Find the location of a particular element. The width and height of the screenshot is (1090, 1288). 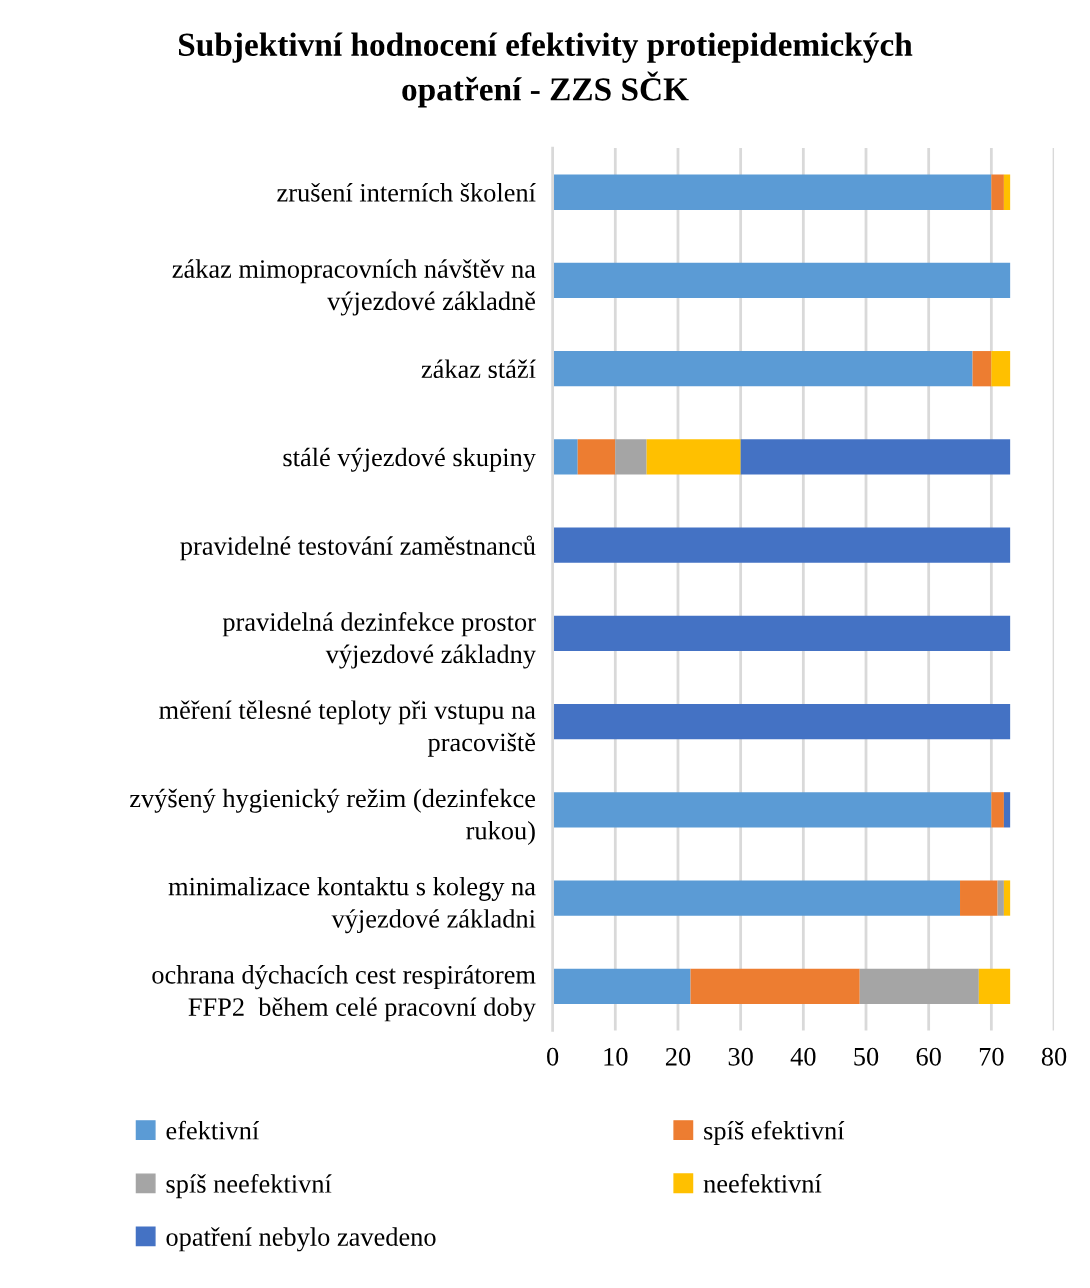

y-tick-label: pravidelná dezinfekce prostor výjezdové základny is located at coordinates (379, 640).